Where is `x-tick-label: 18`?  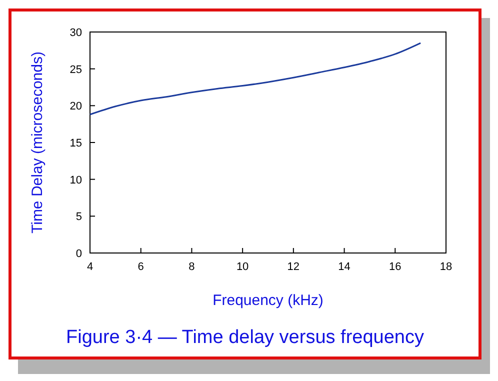 x-tick-label: 18 is located at coordinates (446, 267).